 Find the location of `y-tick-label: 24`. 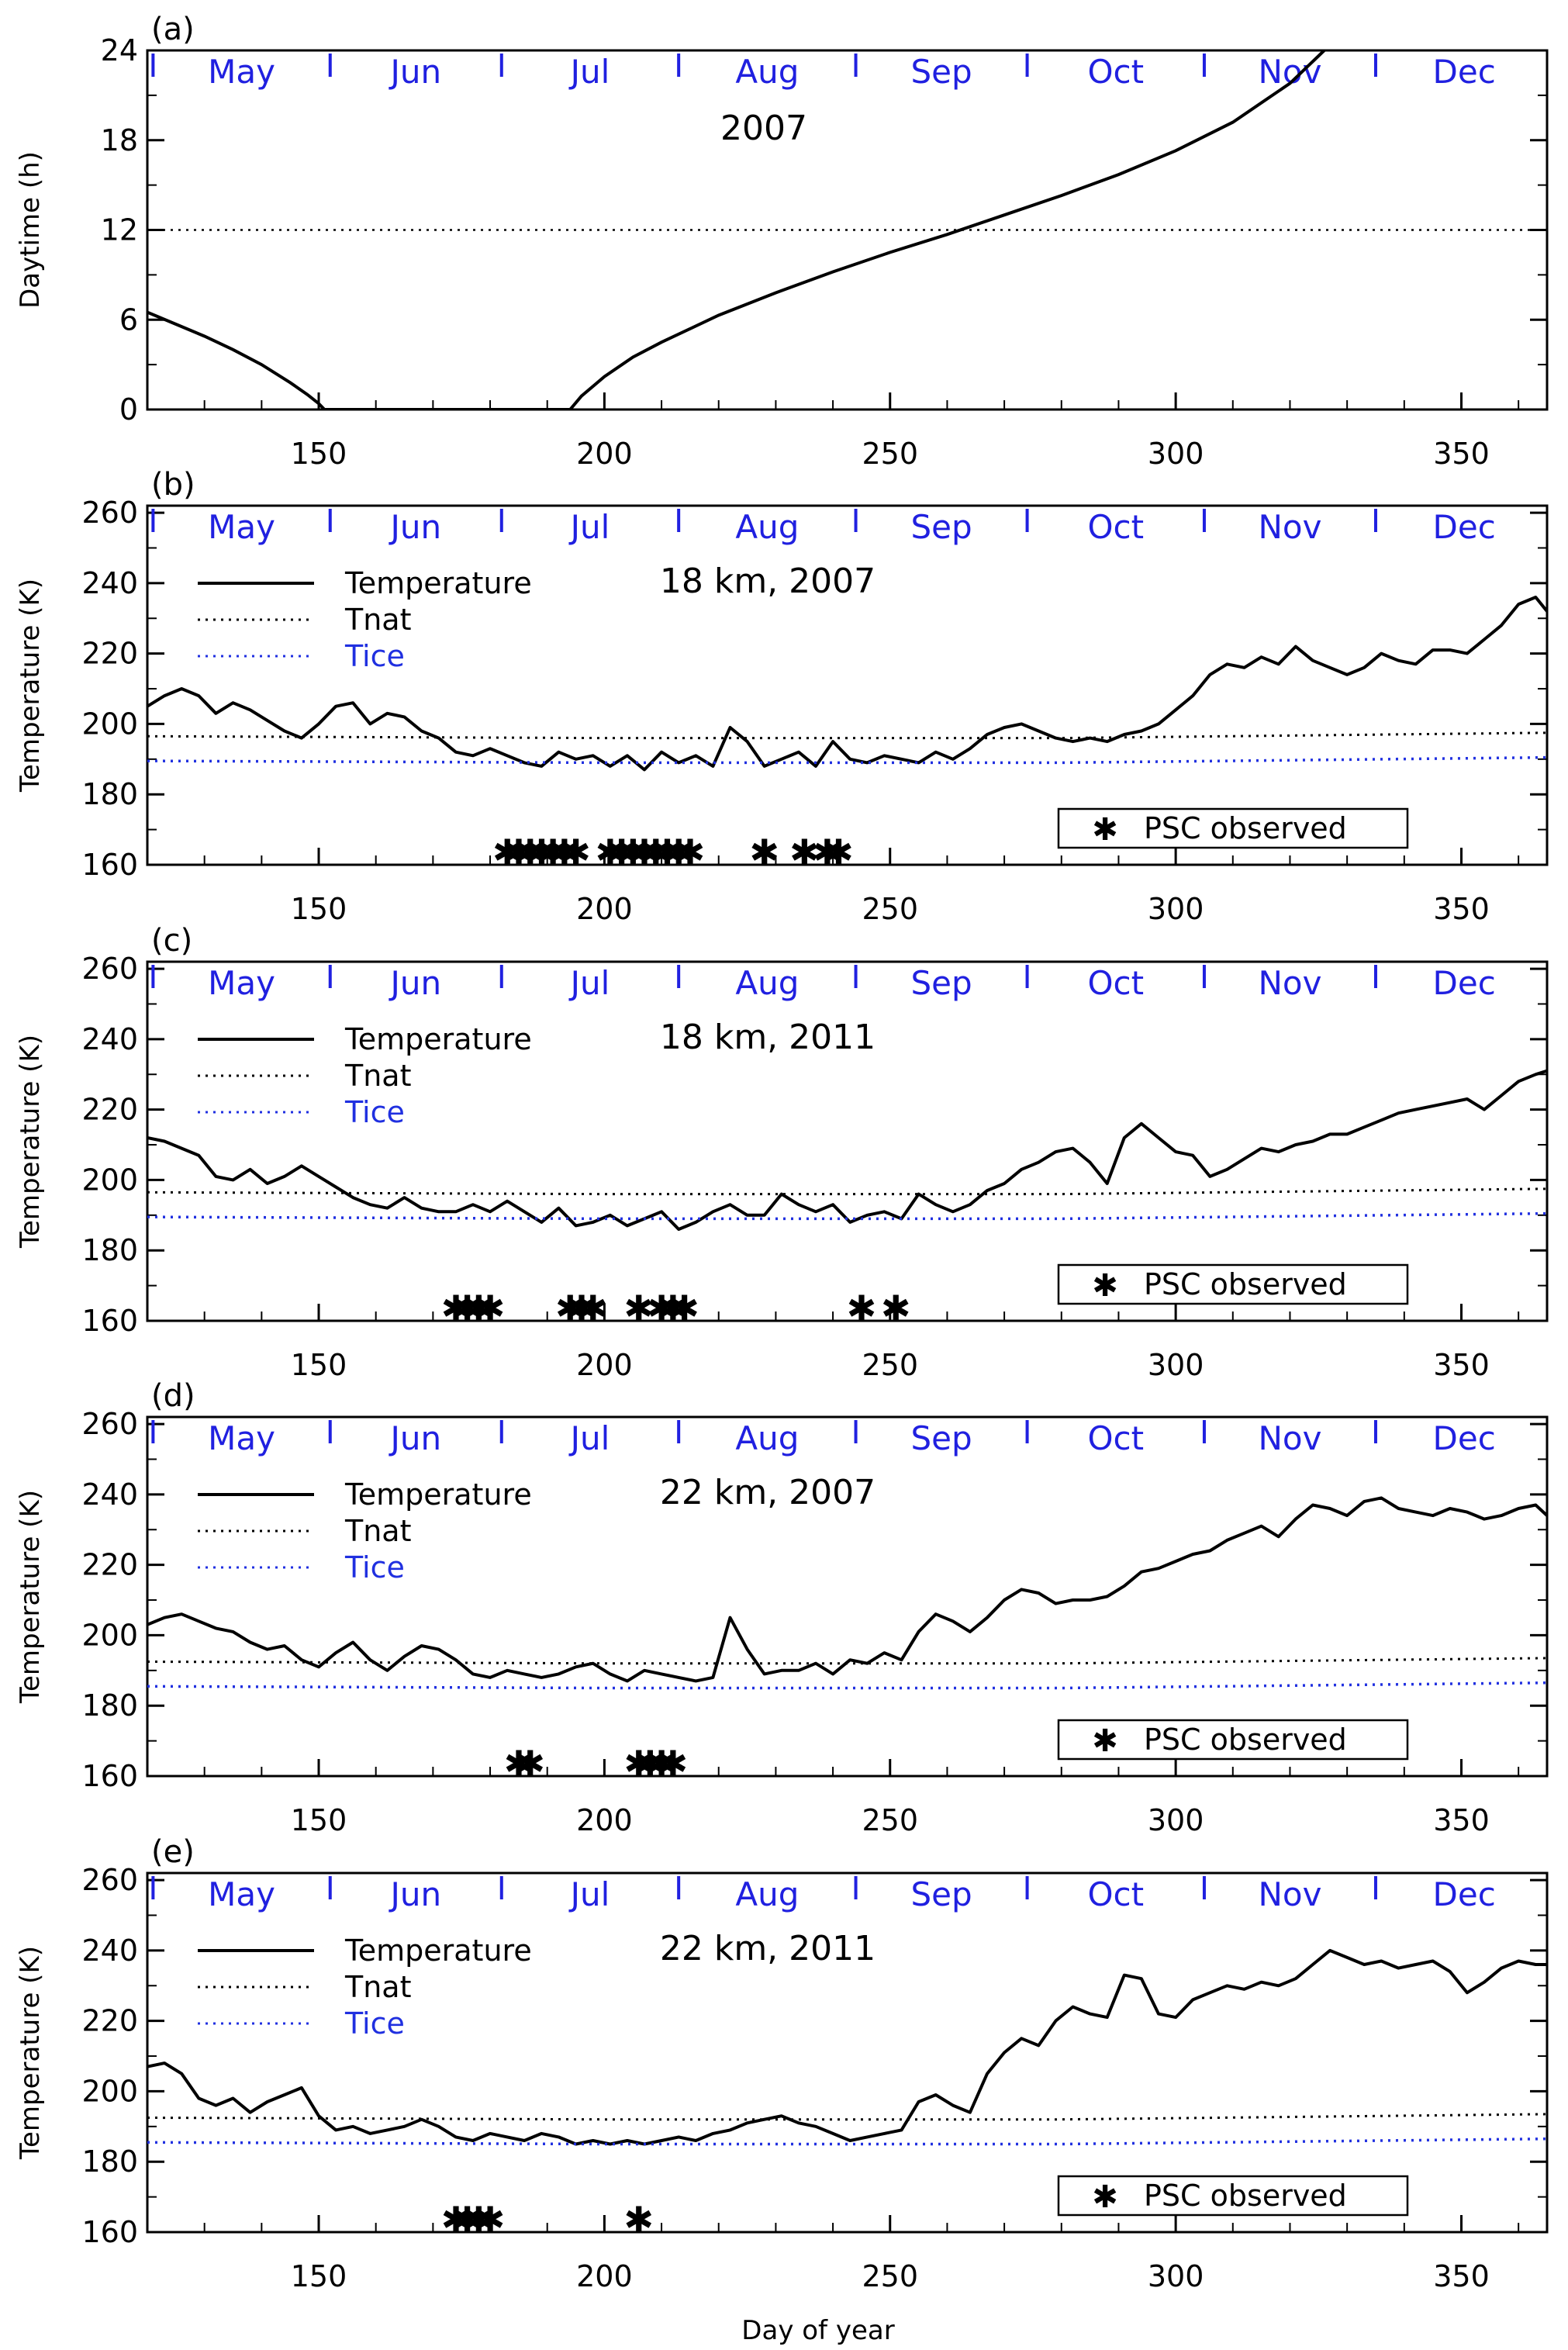

y-tick-label: 24 is located at coordinates (119, 50).